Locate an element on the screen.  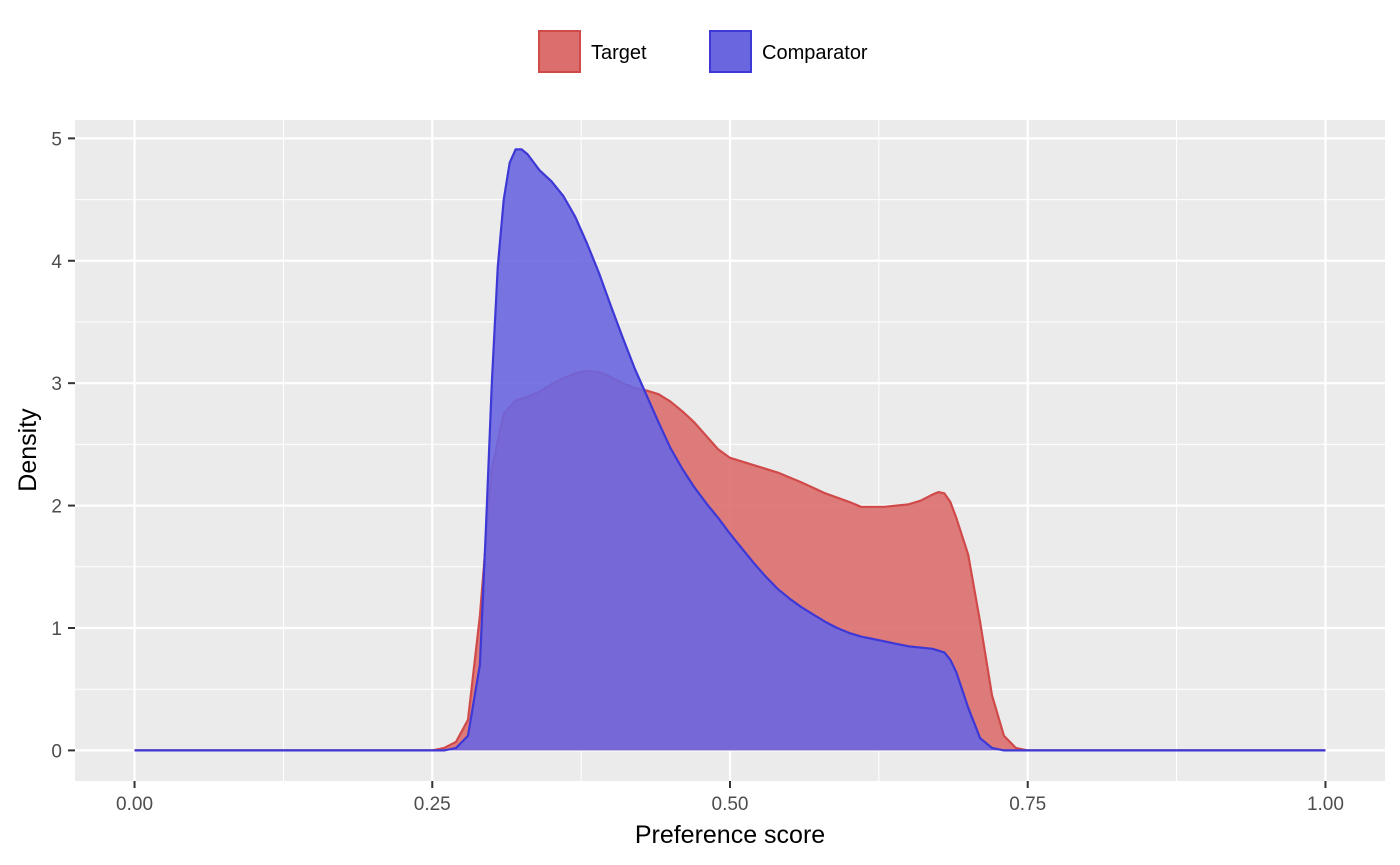
x-tick-label: 0.75 is located at coordinates (1027, 804).